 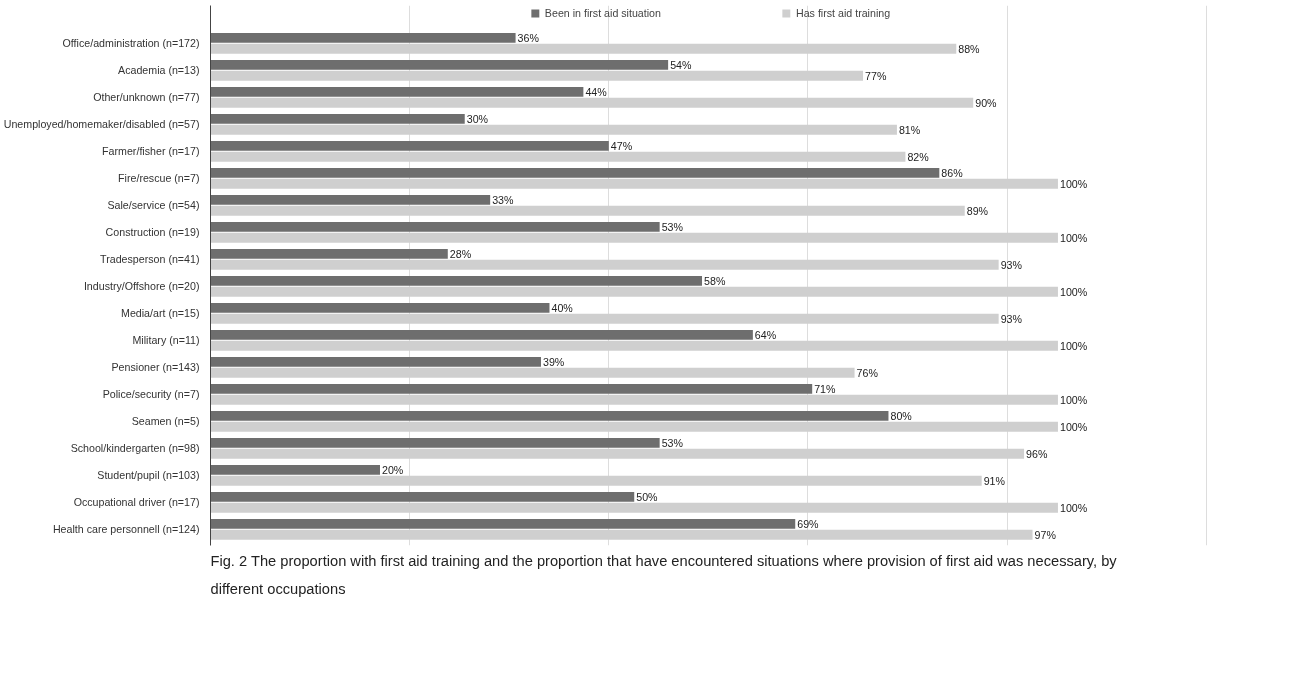 I want to click on data-label: 76%, so click(x=867, y=372).